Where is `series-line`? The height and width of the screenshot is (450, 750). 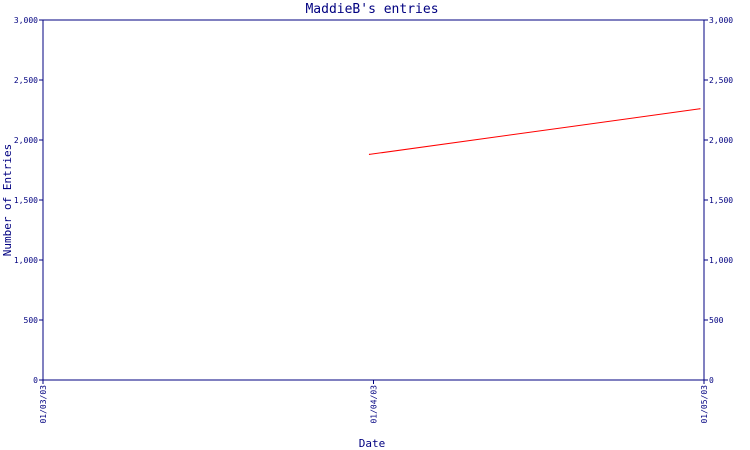
series-line is located at coordinates (535, 131).